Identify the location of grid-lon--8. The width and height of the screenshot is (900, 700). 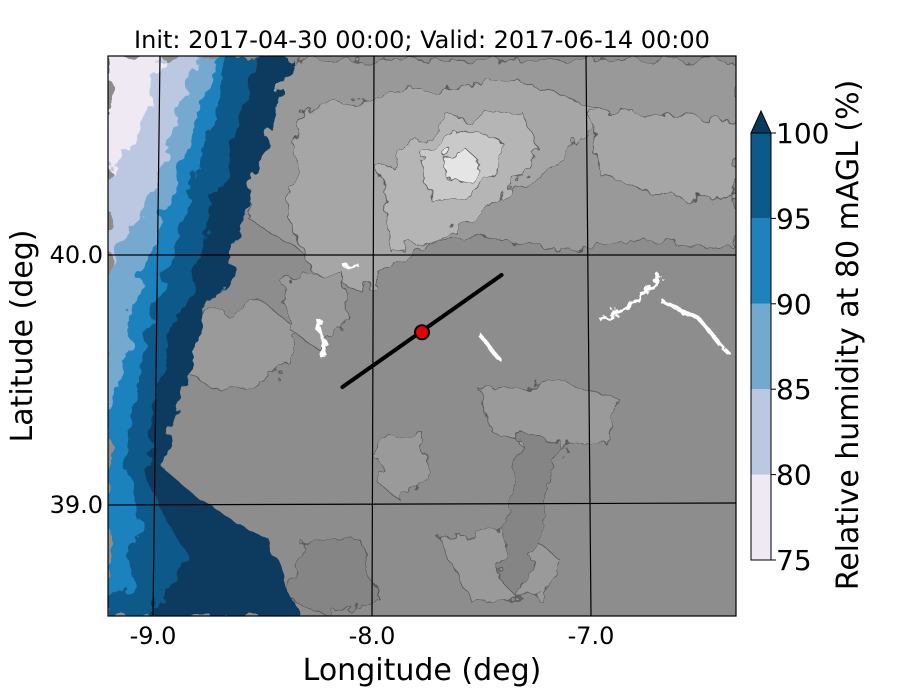
(373, 336).